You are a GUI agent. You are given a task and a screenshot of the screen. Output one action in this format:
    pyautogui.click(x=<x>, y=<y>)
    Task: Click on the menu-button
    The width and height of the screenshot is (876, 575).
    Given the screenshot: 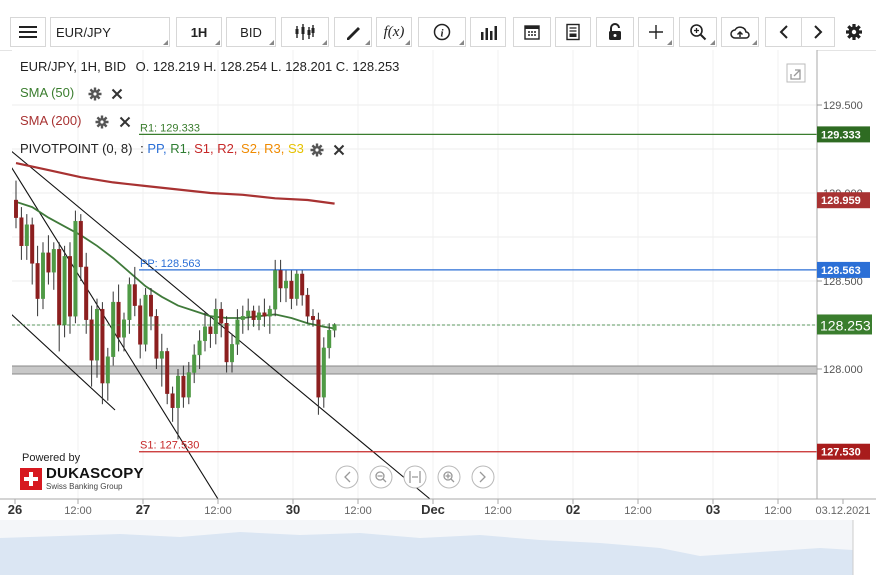 What is the action you would take?
    pyautogui.click(x=28, y=32)
    